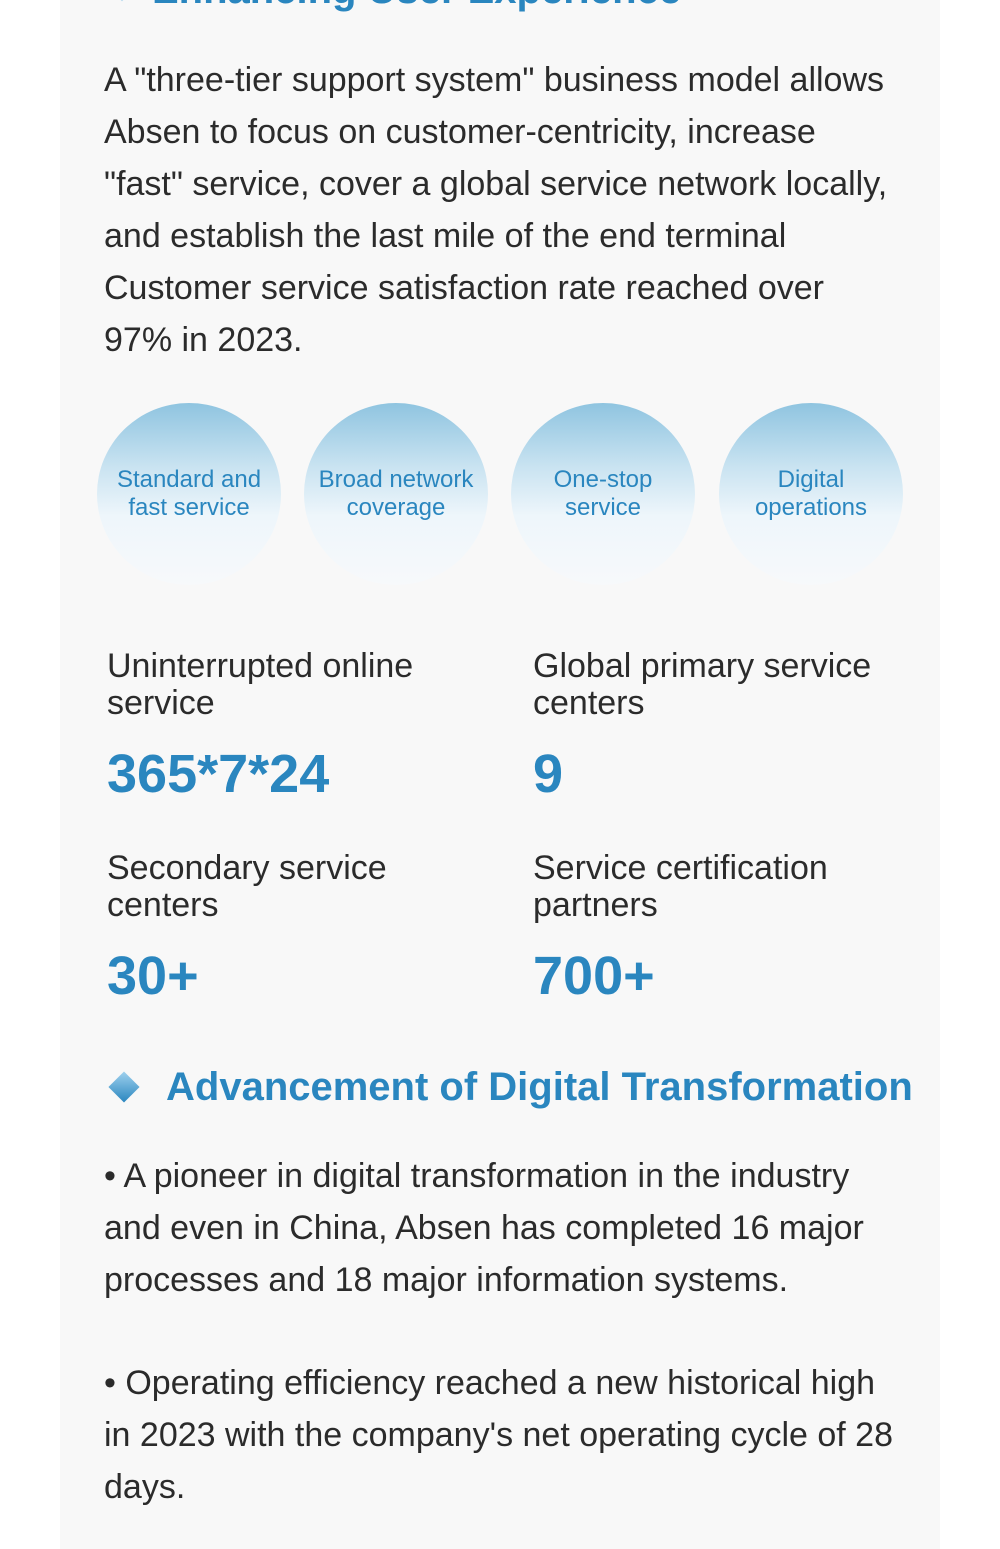 This screenshot has height=1549, width=1000. What do you see at coordinates (416, 6) in the screenshot?
I see `section-title: Enhancing User Experience` at bounding box center [416, 6].